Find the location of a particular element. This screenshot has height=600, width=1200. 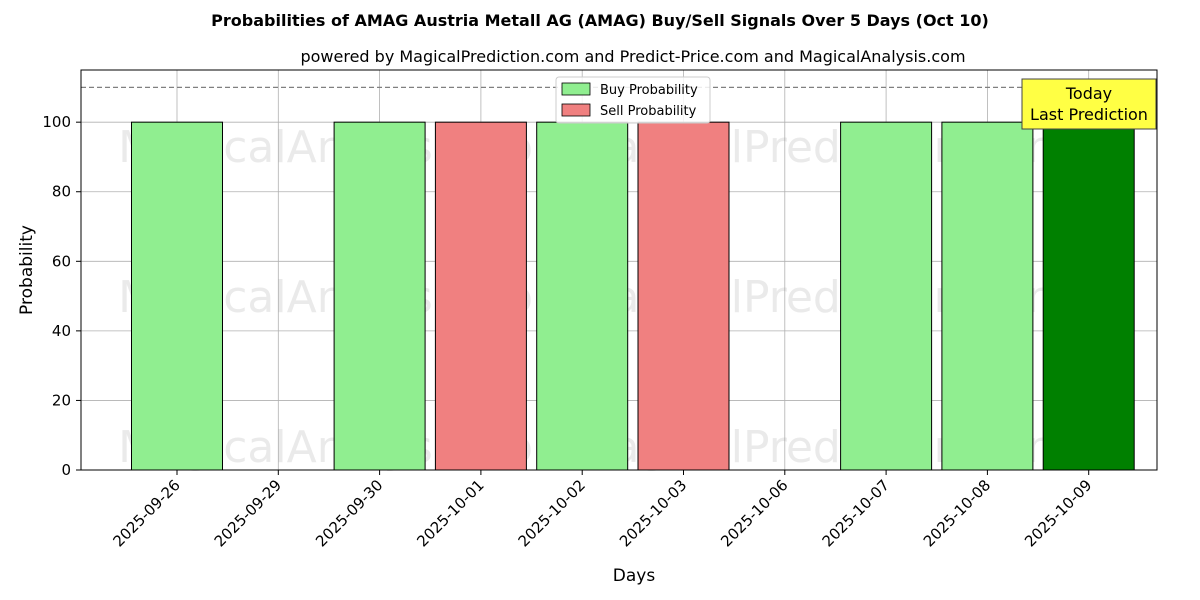

legend-label-buy: Buy Probability is located at coordinates (649, 90).